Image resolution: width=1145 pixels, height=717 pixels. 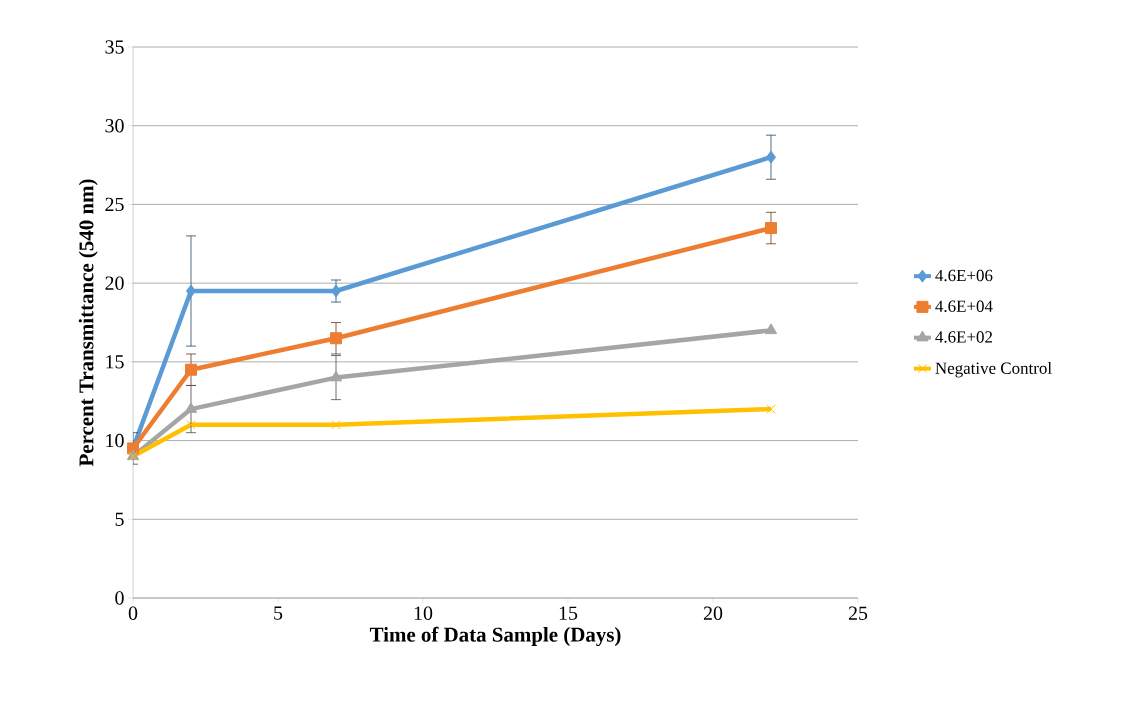 I want to click on x-tick-label: 5, so click(x=278, y=613).